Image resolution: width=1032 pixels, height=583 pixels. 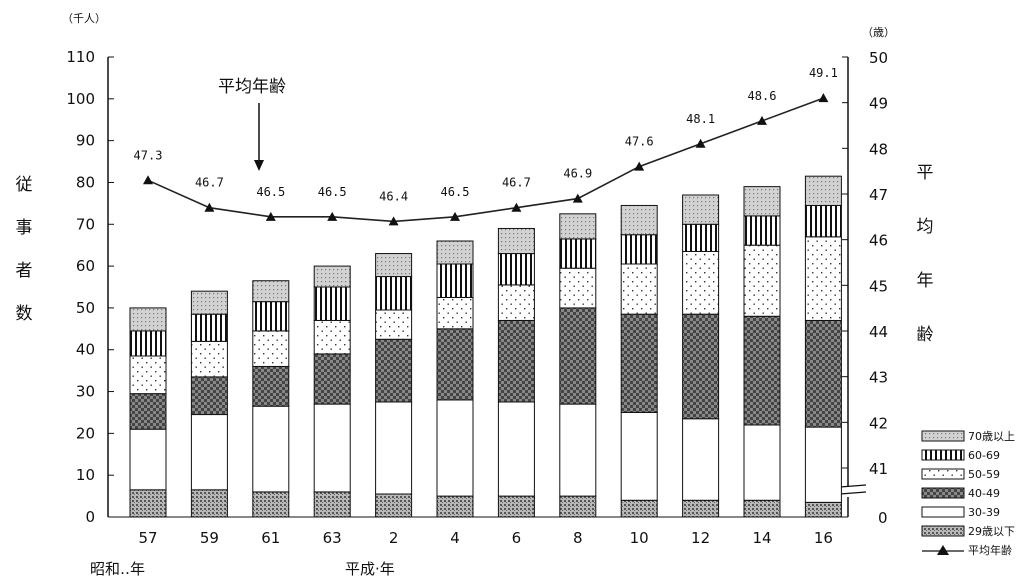 What do you see at coordinates (85, 433) in the screenshot?
I see `left-tick-label: 20` at bounding box center [85, 433].